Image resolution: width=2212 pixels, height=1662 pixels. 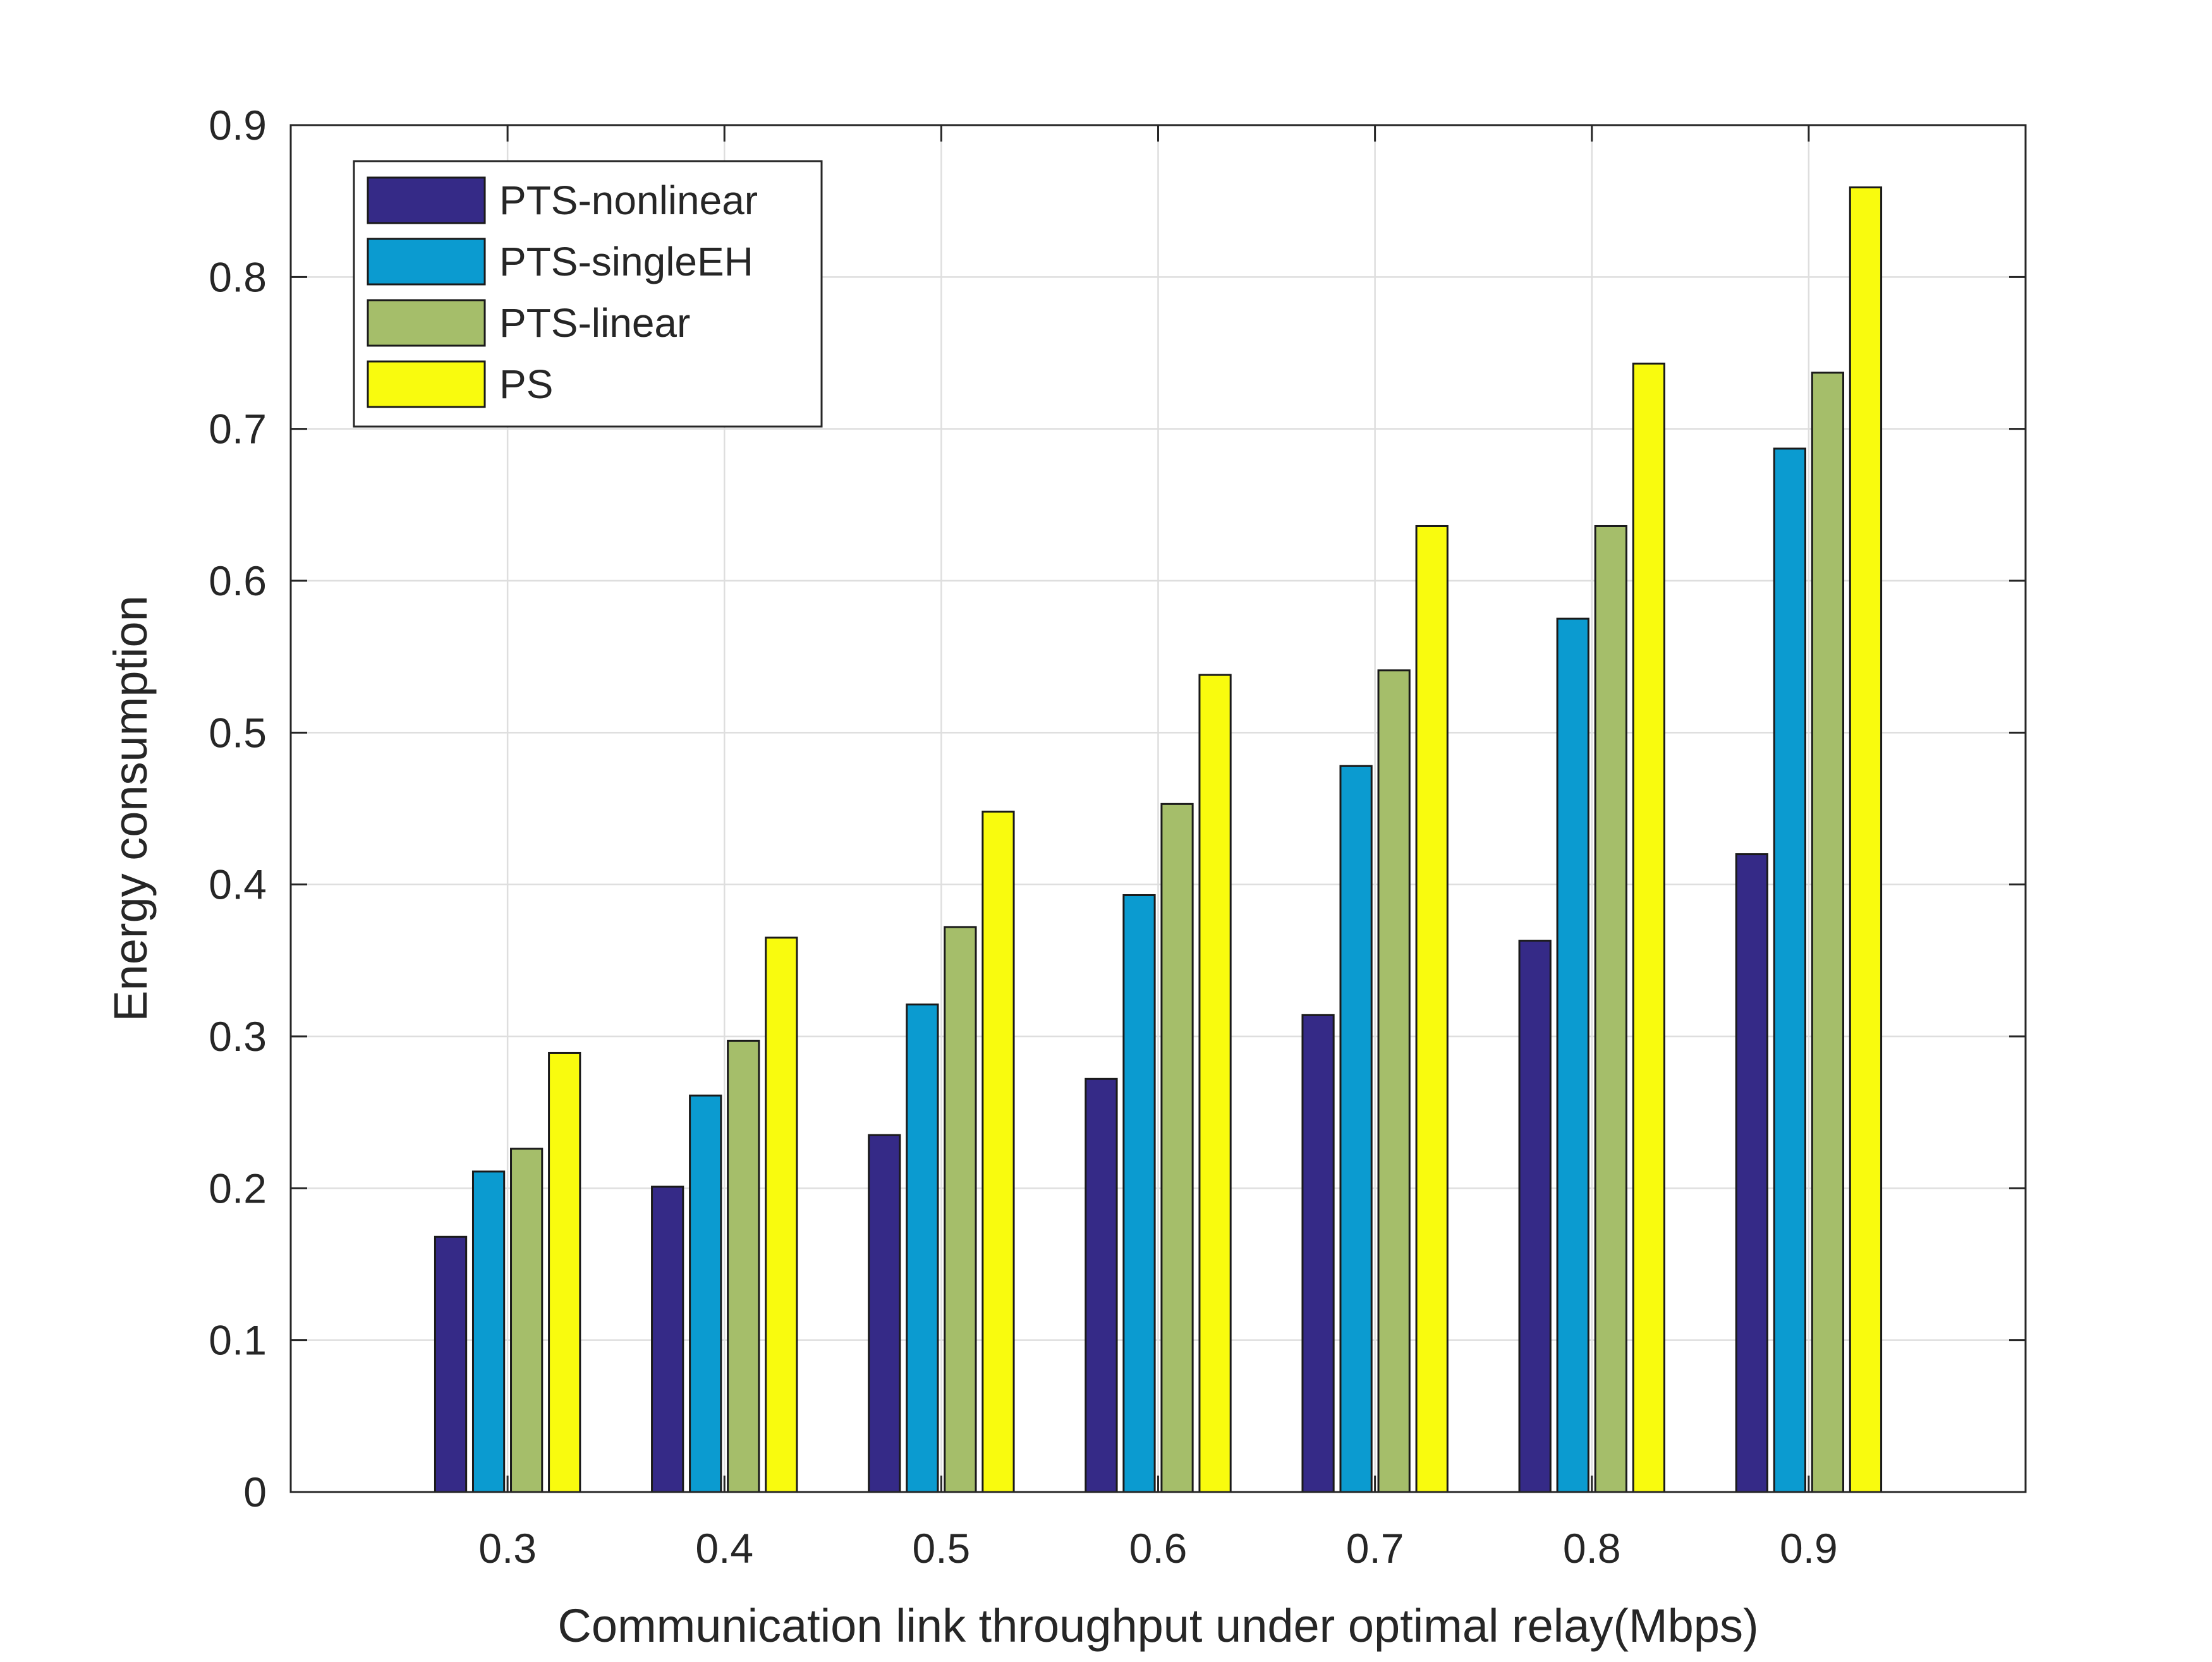 What do you see at coordinates (562, 292) in the screenshot?
I see `legend-entries: PTS-nonlinear PTS-singleEH PTS-linear PS` at bounding box center [562, 292].